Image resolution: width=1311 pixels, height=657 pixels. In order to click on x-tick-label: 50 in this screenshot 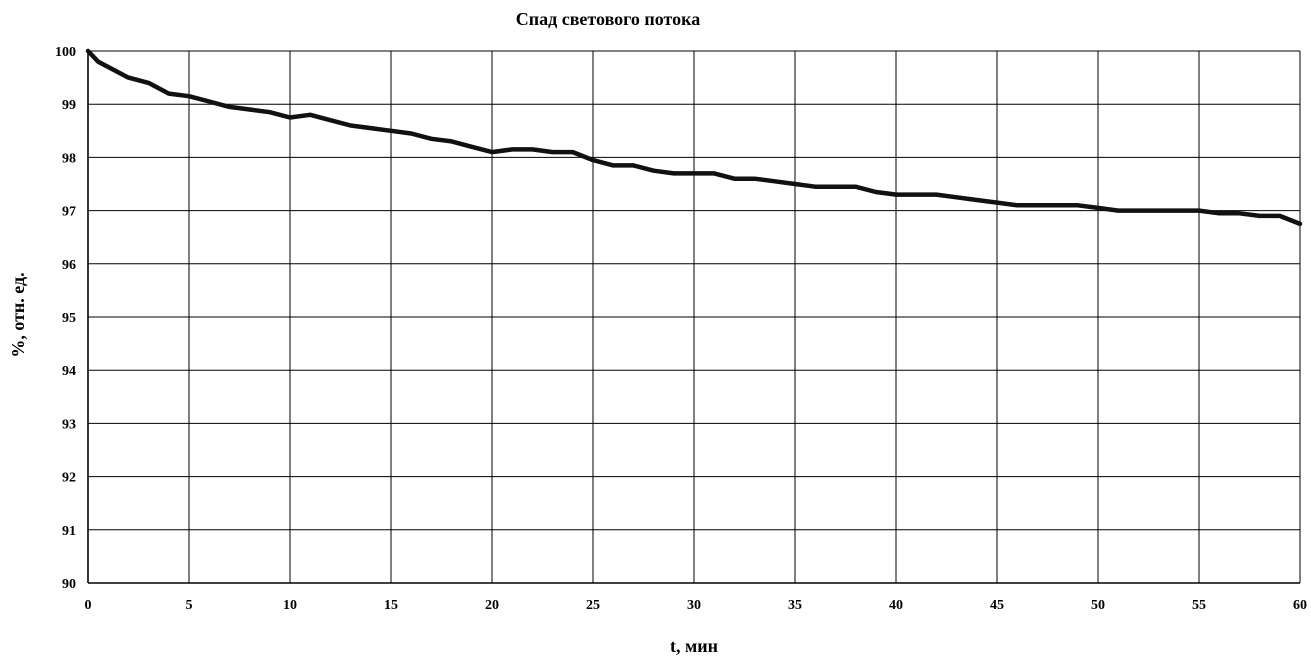, I will do `click(1098, 605)`.